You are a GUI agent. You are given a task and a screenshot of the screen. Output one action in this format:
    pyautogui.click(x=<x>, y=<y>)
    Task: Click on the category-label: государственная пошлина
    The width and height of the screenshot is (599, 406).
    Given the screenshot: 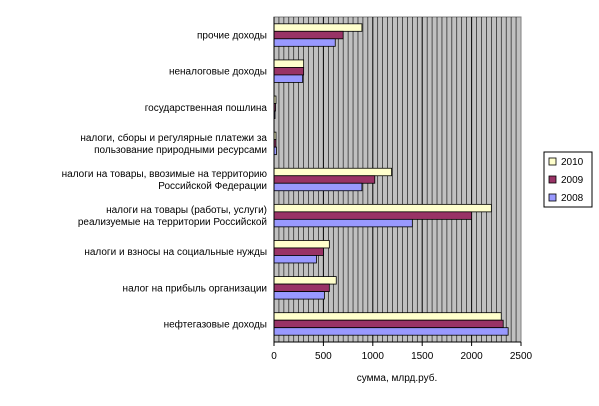 What is the action you would take?
    pyautogui.click(x=206, y=108)
    